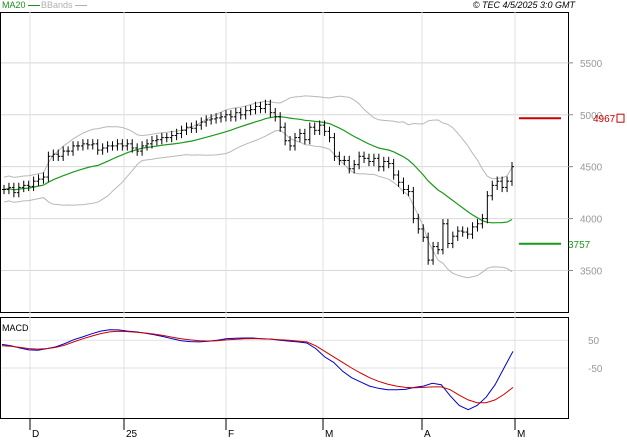 Image resolution: width=627 pixels, height=440 pixels. I want to click on legend-ma20: MA20, so click(22, 5).